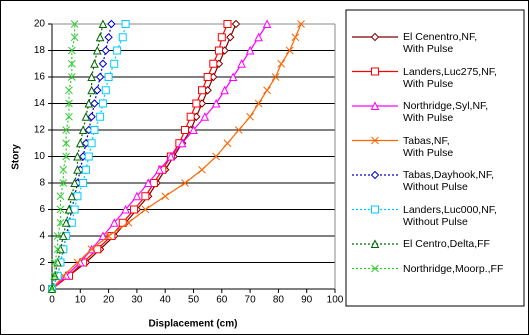  What do you see at coordinates (42, 209) in the screenshot?
I see `y-tick-label: 6` at bounding box center [42, 209].